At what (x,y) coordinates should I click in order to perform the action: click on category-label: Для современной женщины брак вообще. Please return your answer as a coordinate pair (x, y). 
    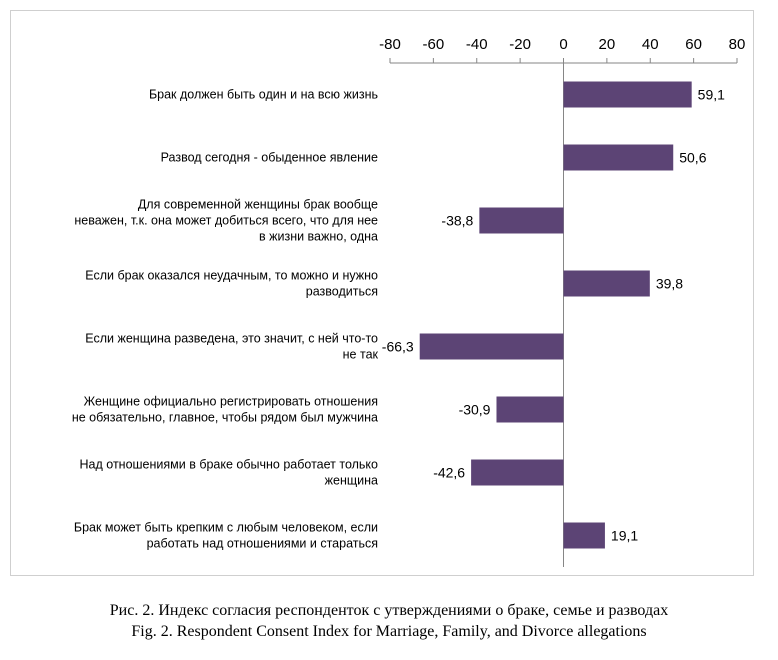
    Looking at the image, I should click on (258, 205).